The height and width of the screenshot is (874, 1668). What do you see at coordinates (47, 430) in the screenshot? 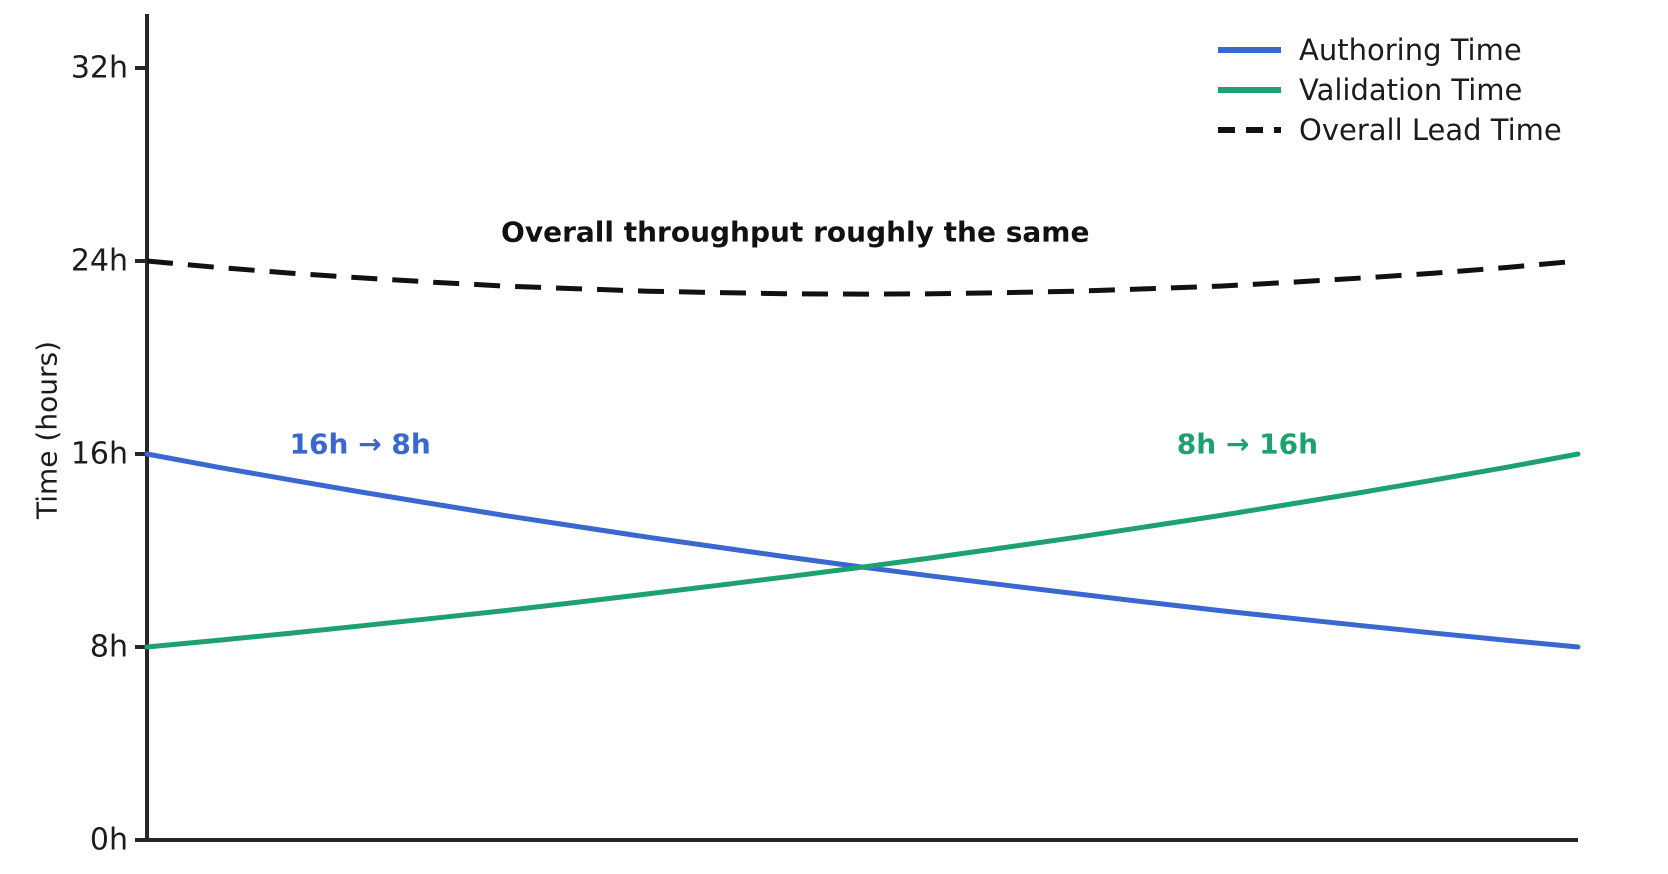
I see `y-axis-title: Time (hours)` at bounding box center [47, 430].